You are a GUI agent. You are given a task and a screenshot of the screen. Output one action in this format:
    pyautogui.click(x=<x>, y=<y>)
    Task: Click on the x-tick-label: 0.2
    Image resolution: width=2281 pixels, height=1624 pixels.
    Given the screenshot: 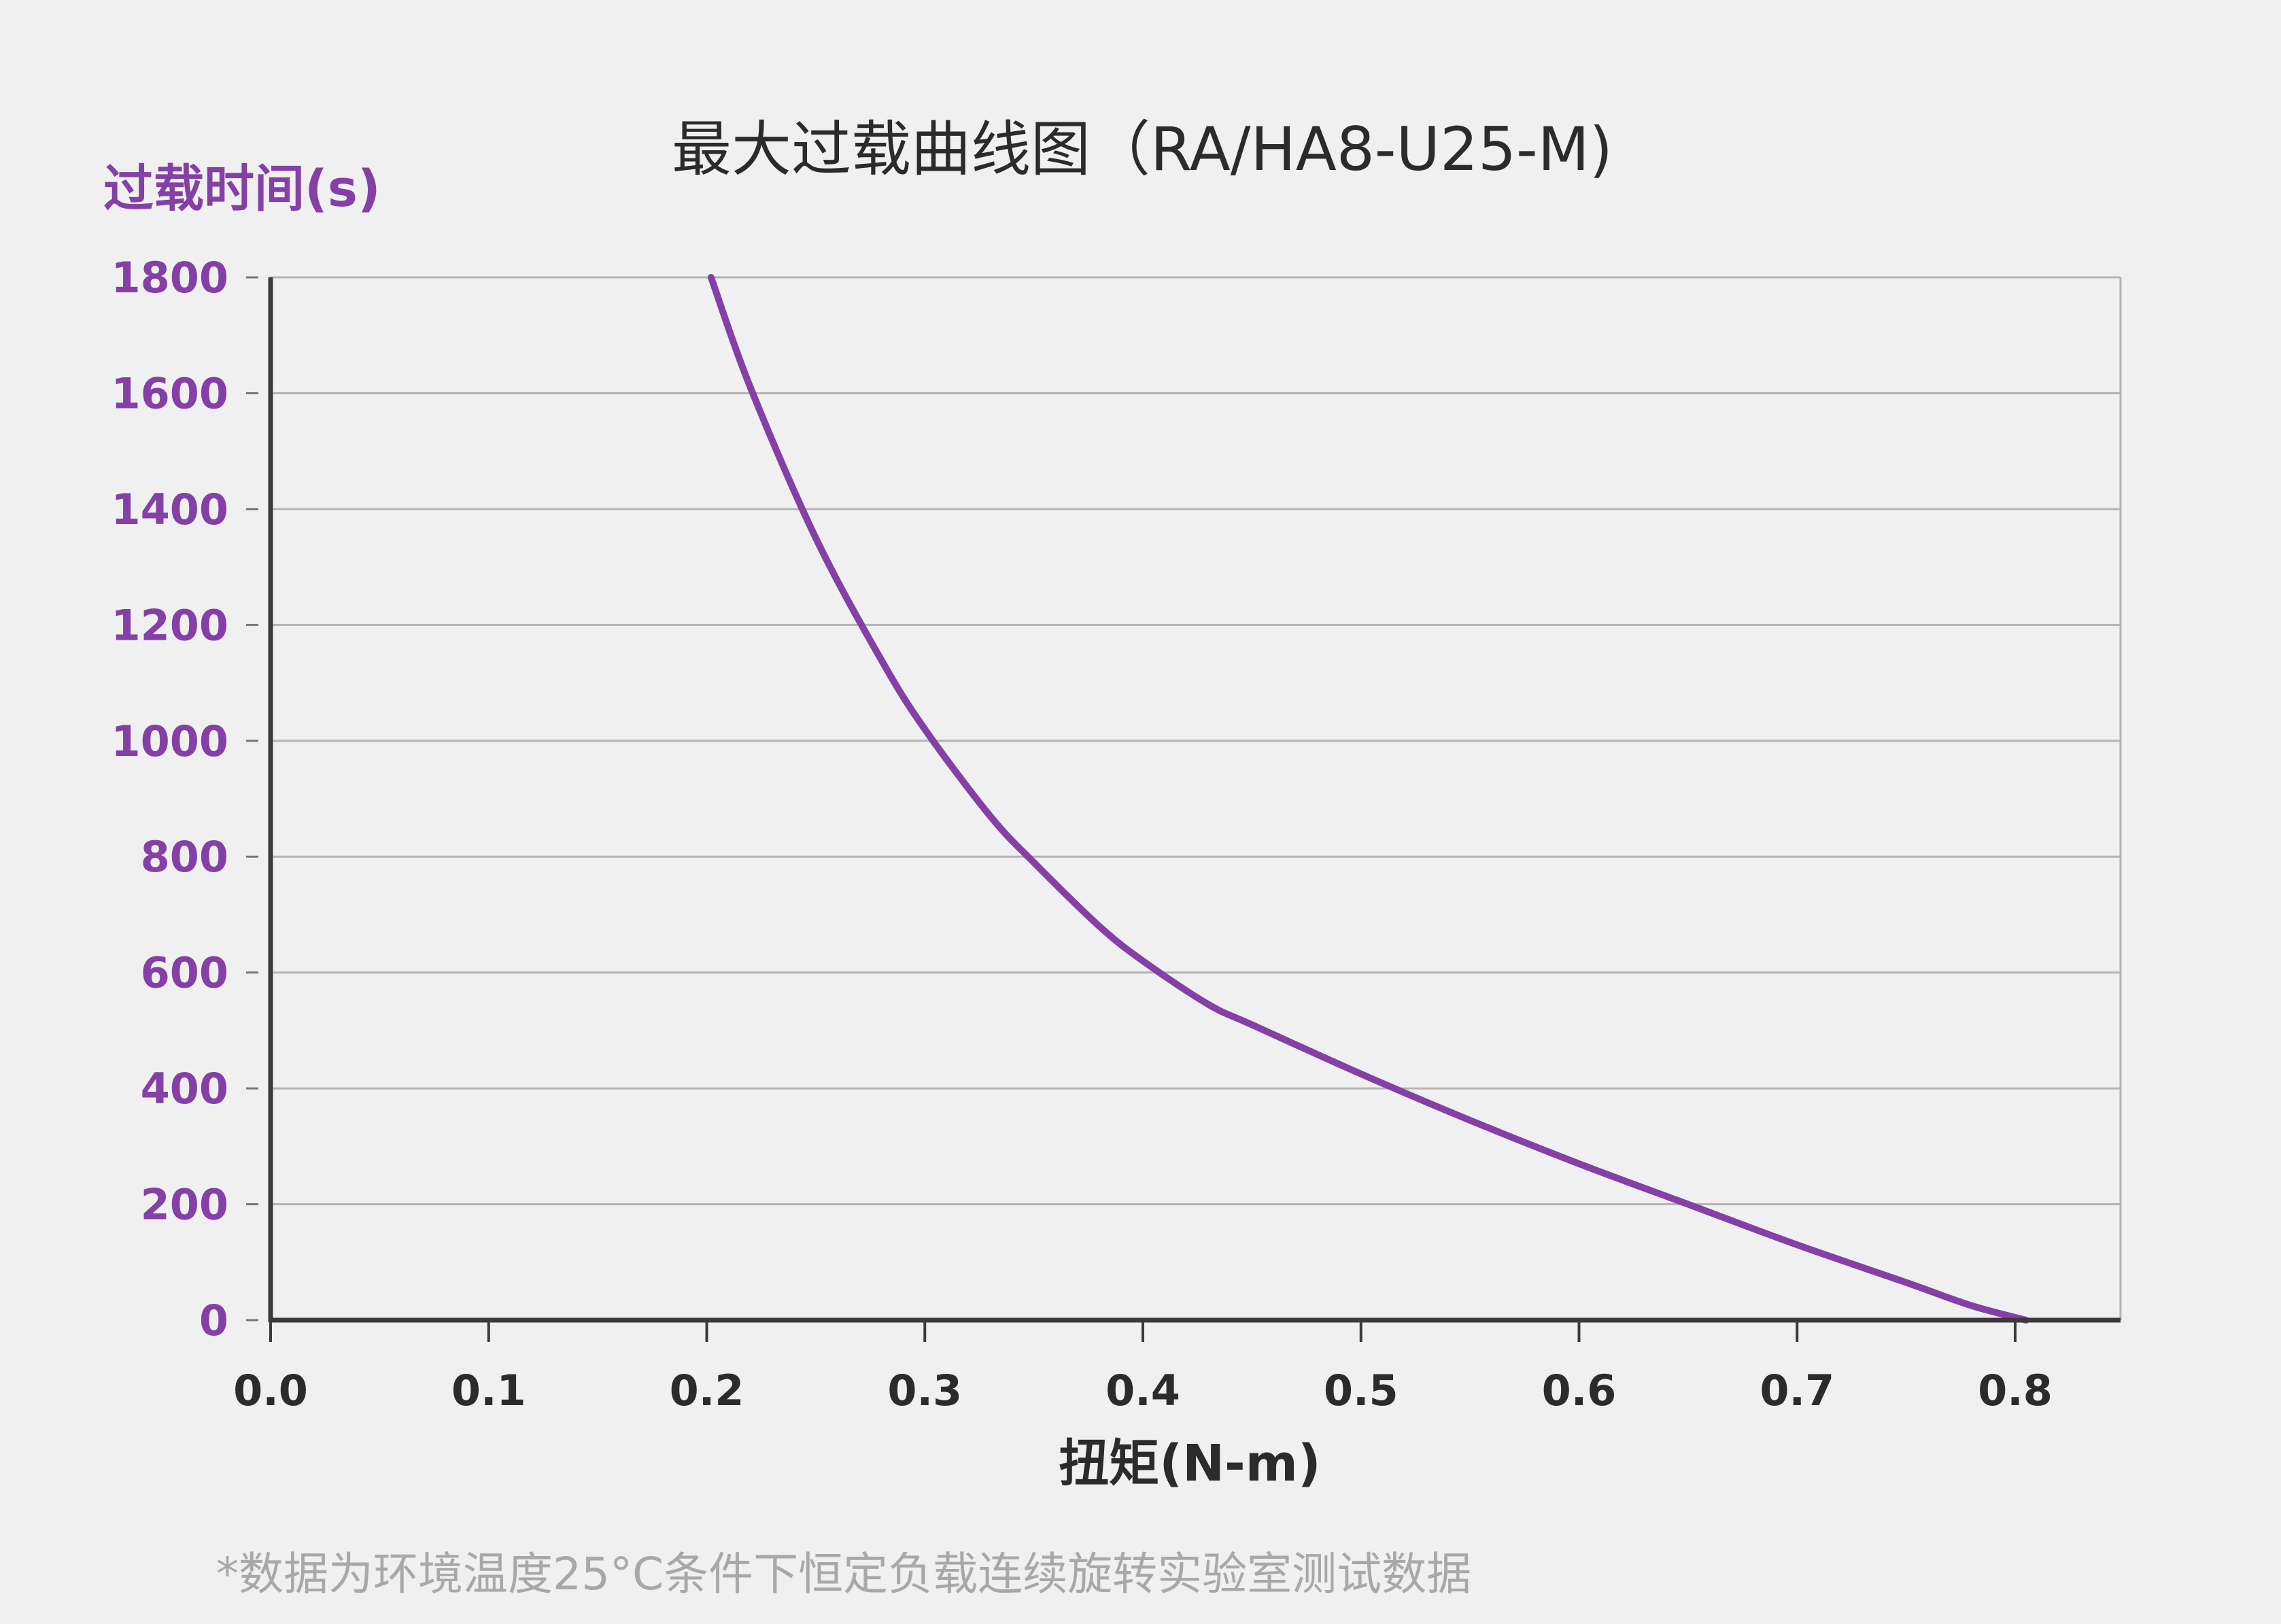 What is the action you would take?
    pyautogui.click(x=707, y=1390)
    